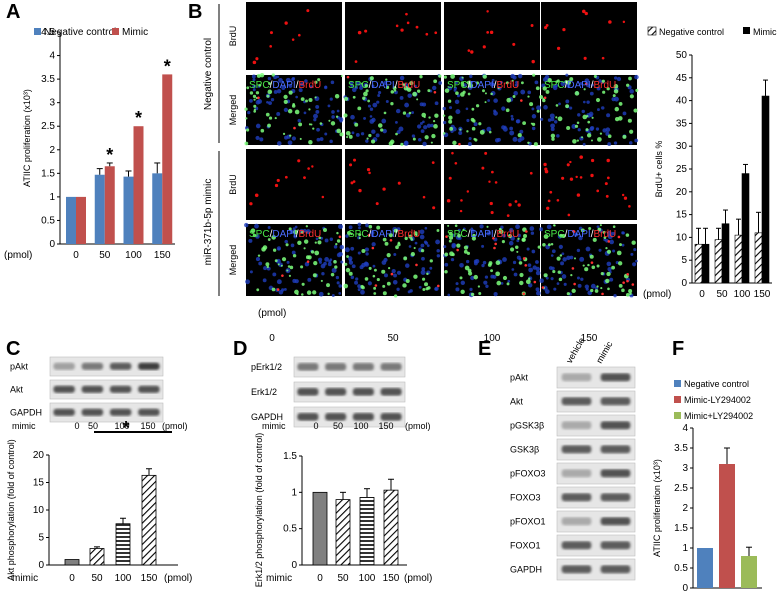 The width and height of the screenshot is (778, 597). I want to click on legend-swatch, so click(677, 383).